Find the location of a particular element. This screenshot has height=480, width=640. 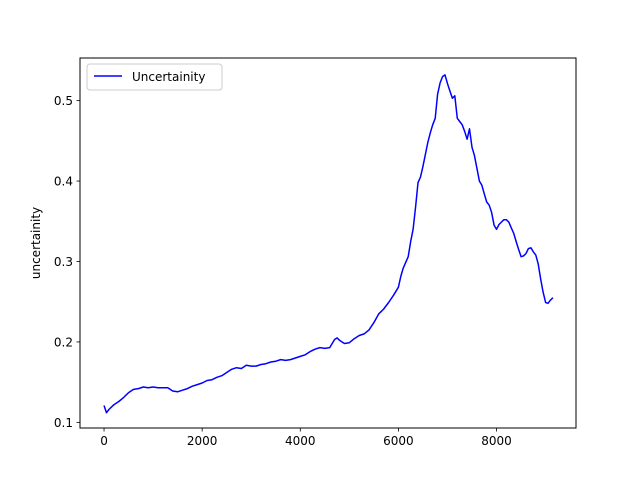

y-axis: 0.1 0.2 0.3 0.4 0.5 is located at coordinates (67, 262).